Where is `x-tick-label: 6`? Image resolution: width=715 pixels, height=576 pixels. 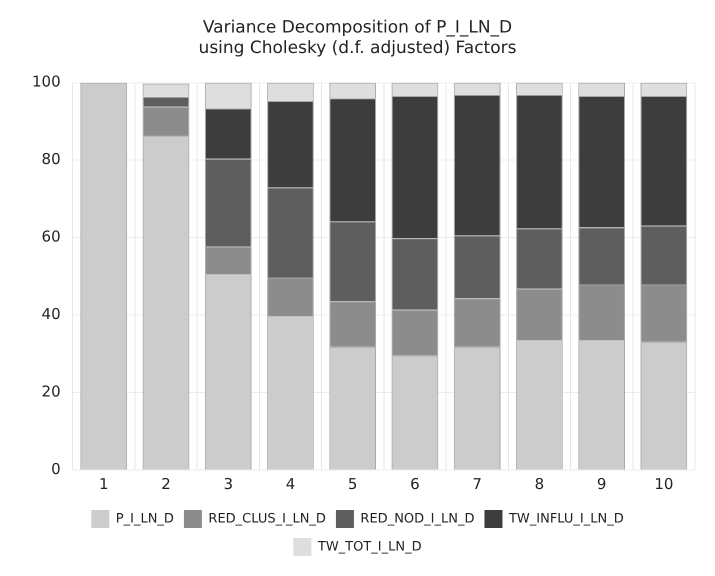
x-tick-label: 6 is located at coordinates (415, 483).